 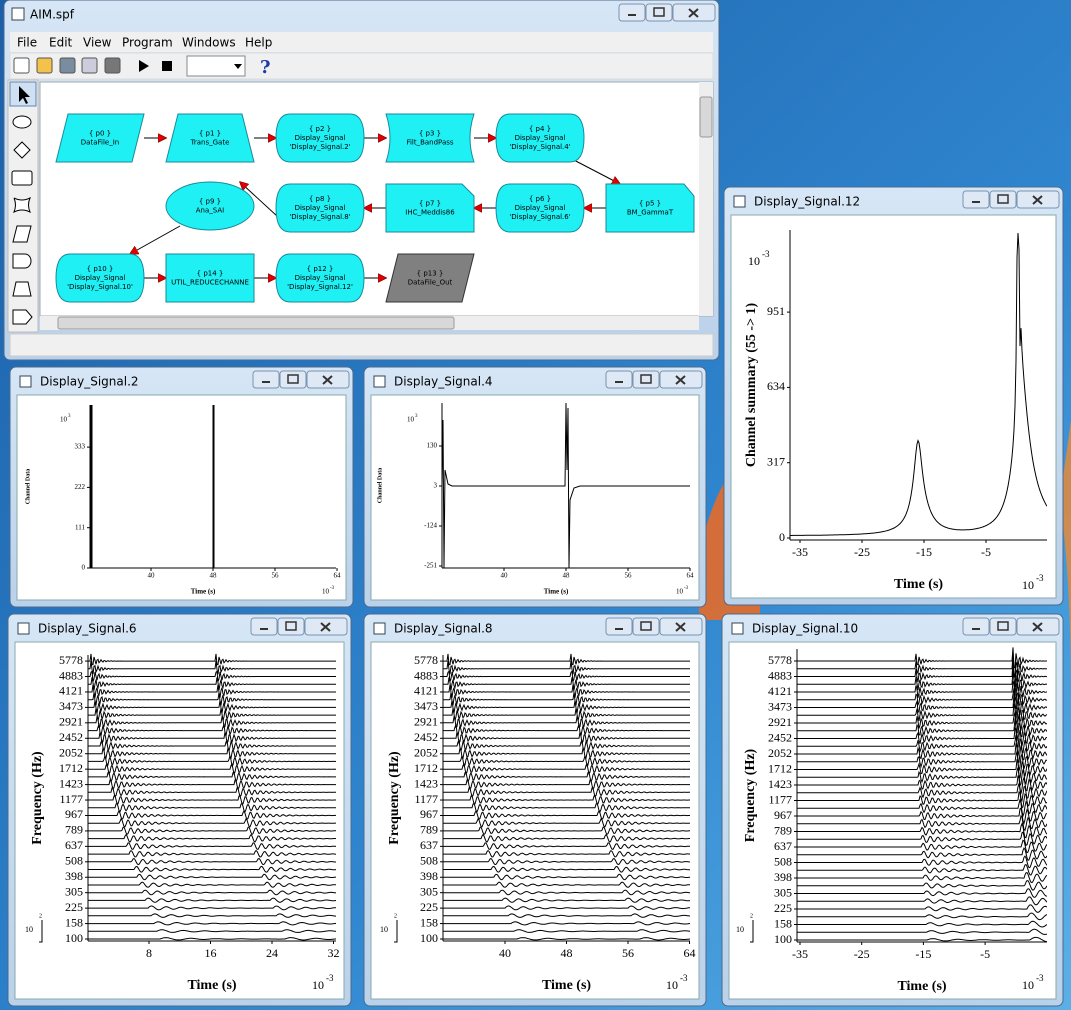 What do you see at coordinates (80, 447) in the screenshot?
I see `y-tick-label: 333` at bounding box center [80, 447].